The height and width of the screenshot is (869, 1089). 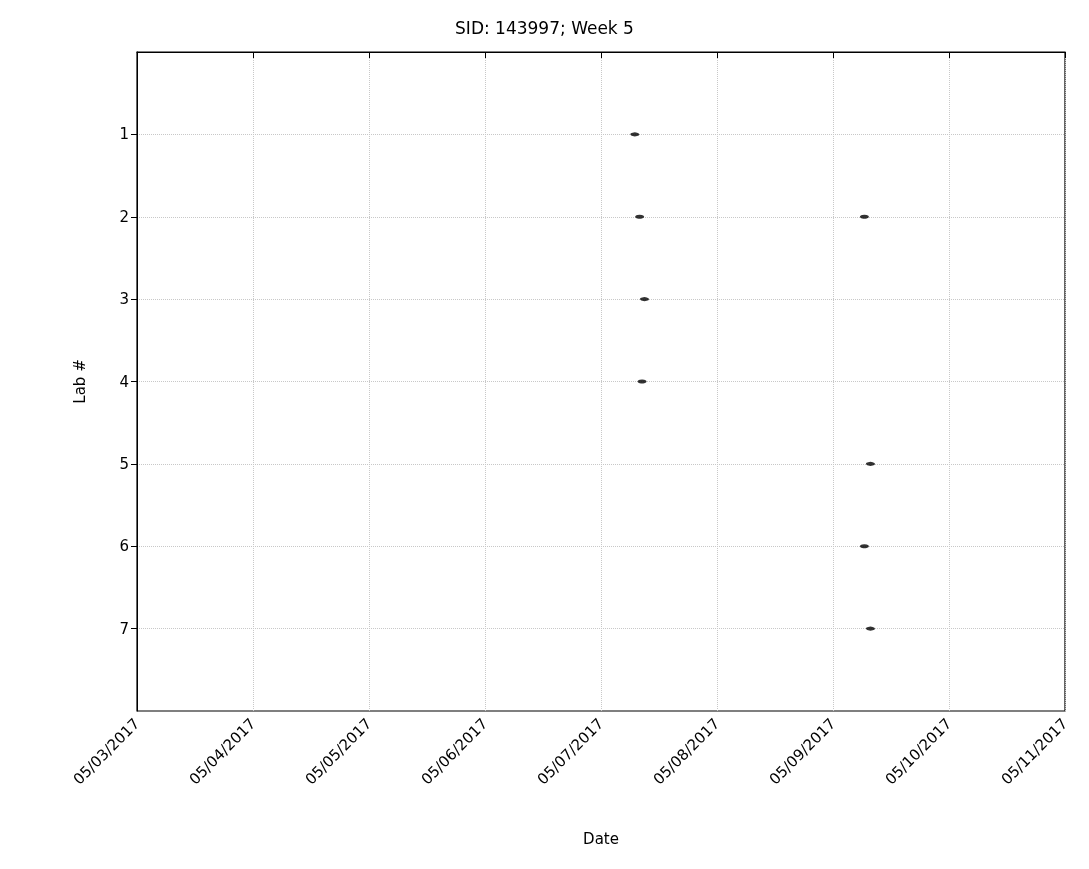 What do you see at coordinates (124, 216) in the screenshot?
I see `y-tick-label: 2` at bounding box center [124, 216].